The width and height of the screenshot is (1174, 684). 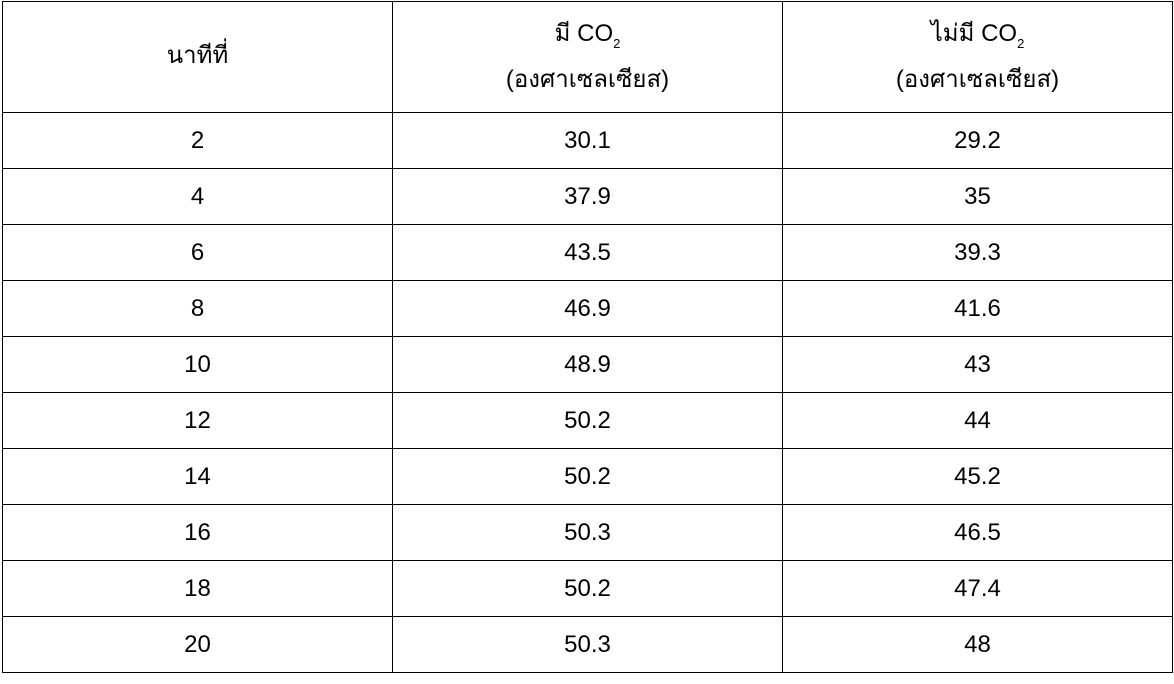 What do you see at coordinates (587, 80) in the screenshot?
I see `header-with-co2-unit: (องศาเซลเซียส)` at bounding box center [587, 80].